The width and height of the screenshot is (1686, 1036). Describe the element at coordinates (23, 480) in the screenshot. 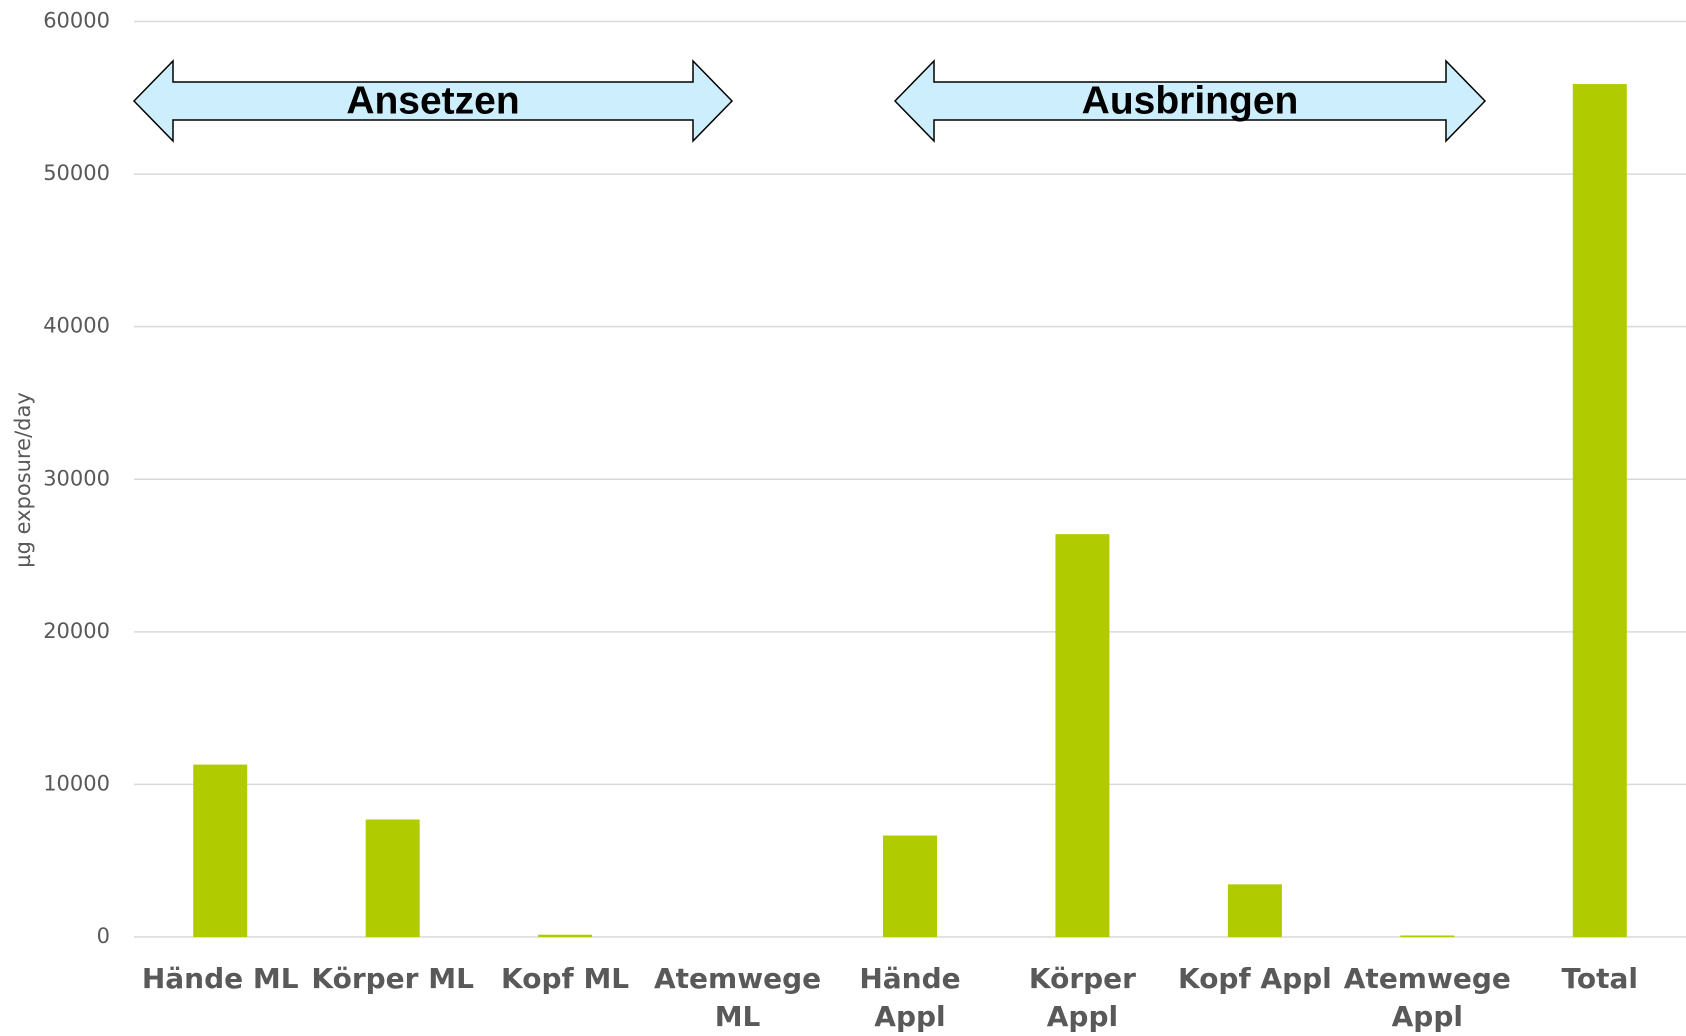

I see `y-axis-label: µg exposure/day` at that location.